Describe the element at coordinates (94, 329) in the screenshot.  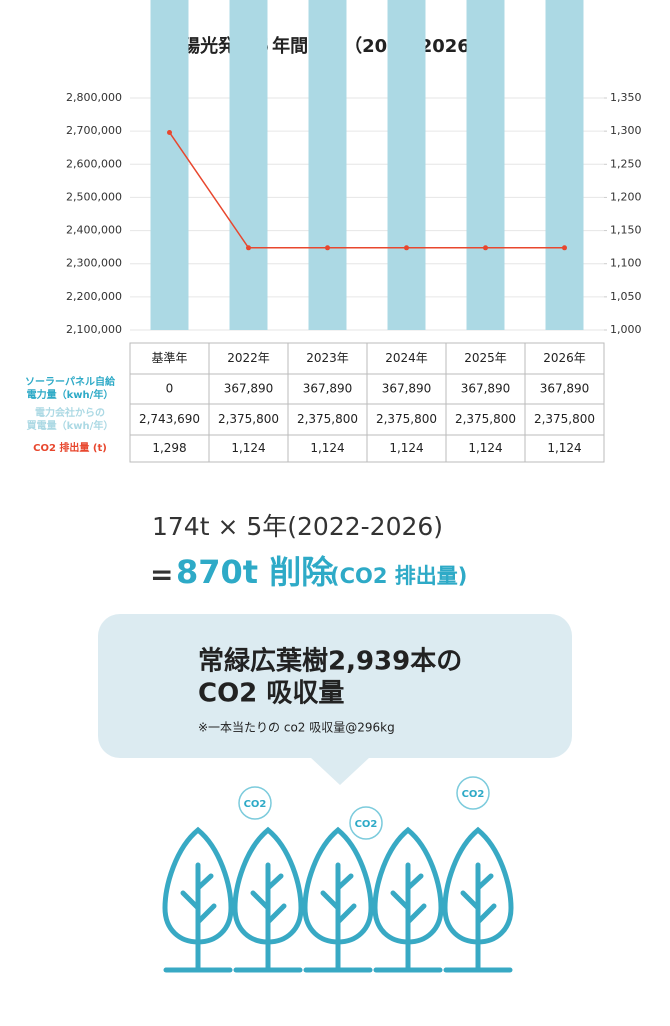
I see `y-tick-label: 2,100,000` at that location.